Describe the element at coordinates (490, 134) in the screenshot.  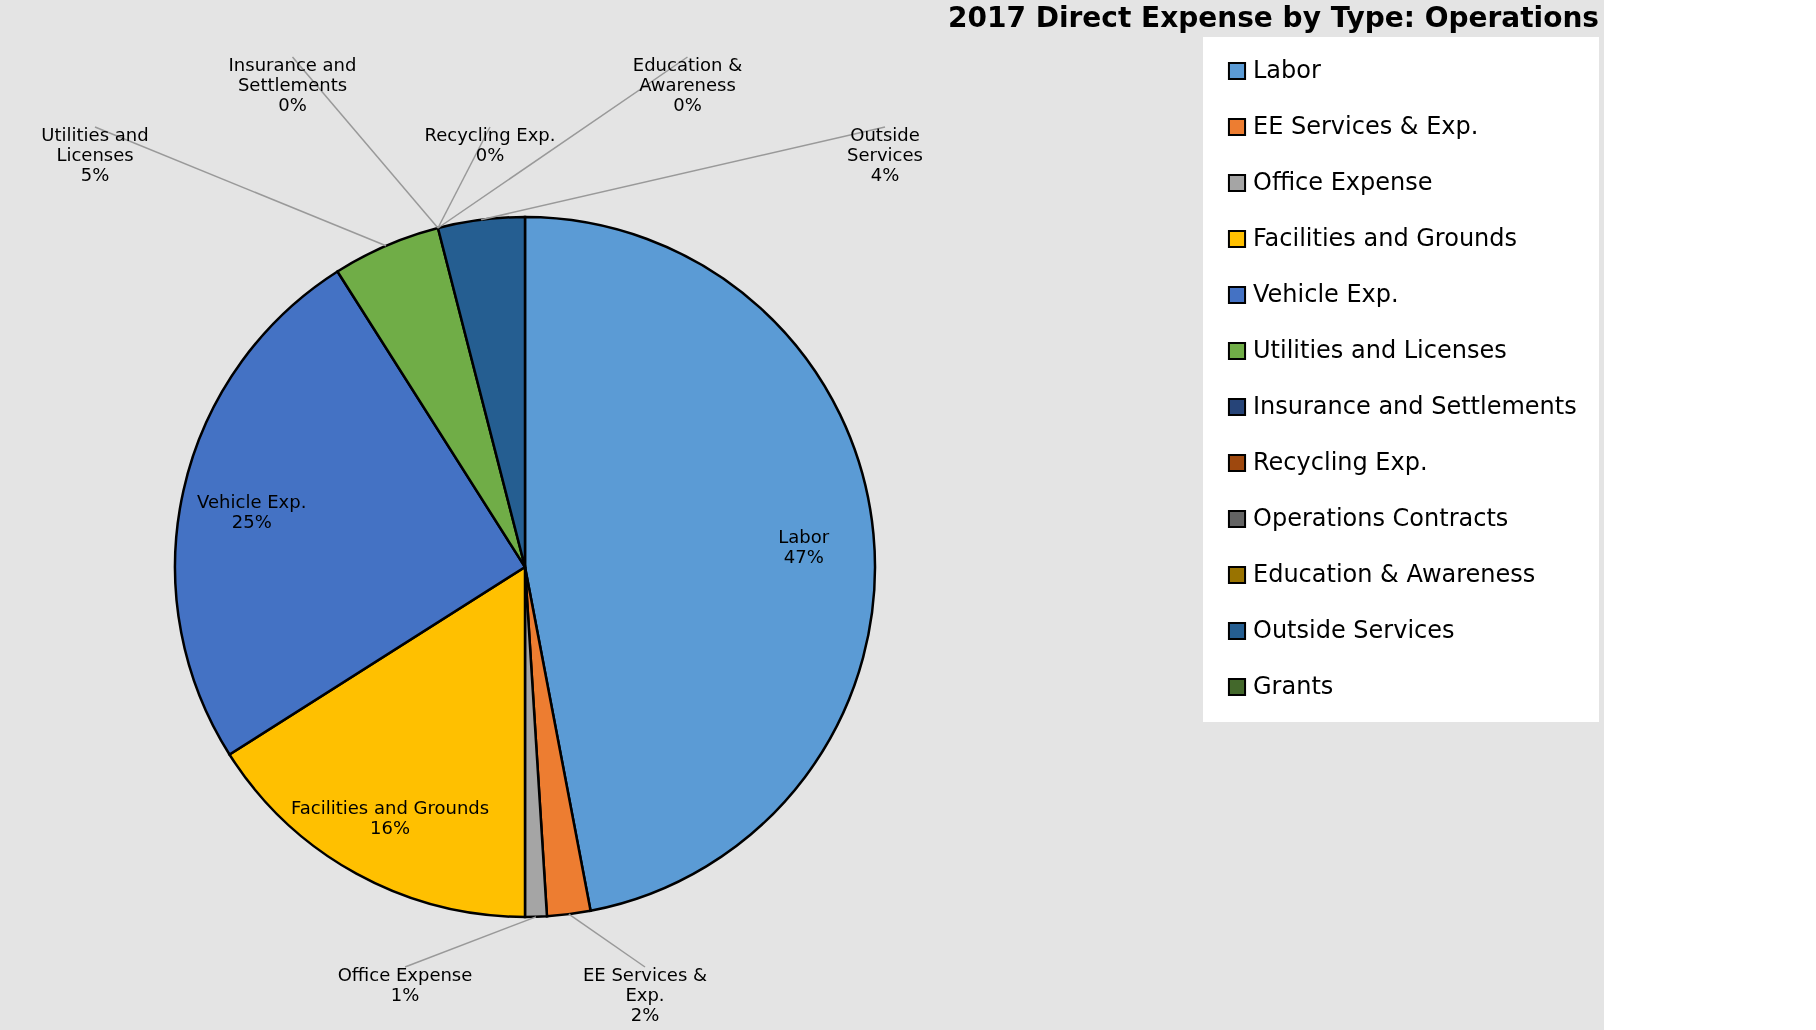
I see `category-label: Recycling Exp.` at that location.